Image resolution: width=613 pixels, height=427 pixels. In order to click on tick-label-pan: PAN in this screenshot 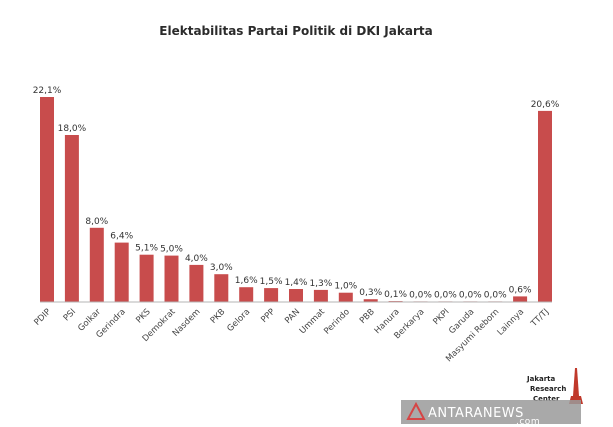, I will do `click(292, 316)`.